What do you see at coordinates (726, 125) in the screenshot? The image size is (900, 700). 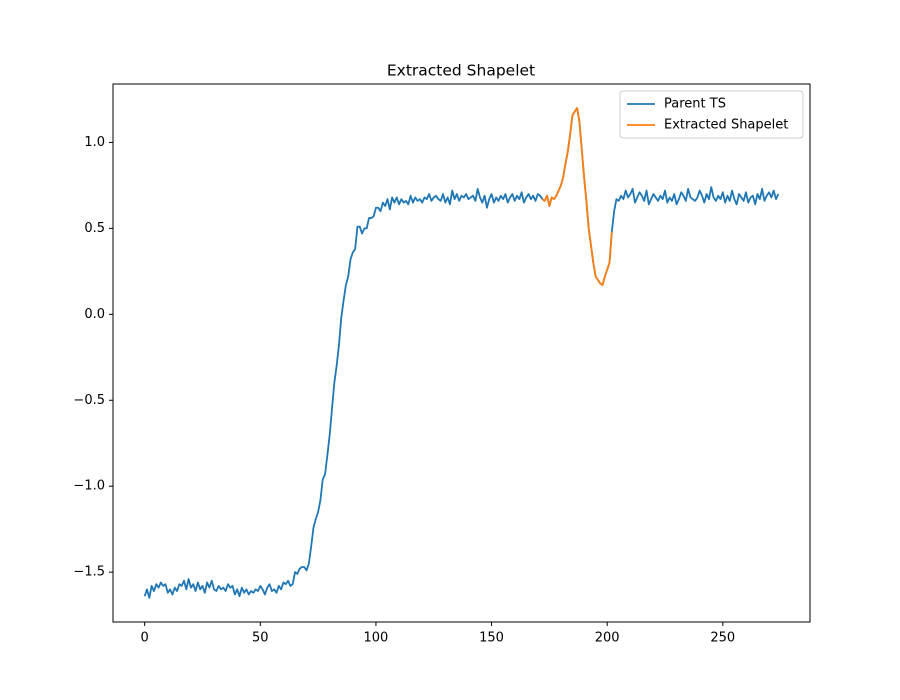 I see `legend-label: Extracted Shapelet` at bounding box center [726, 125].